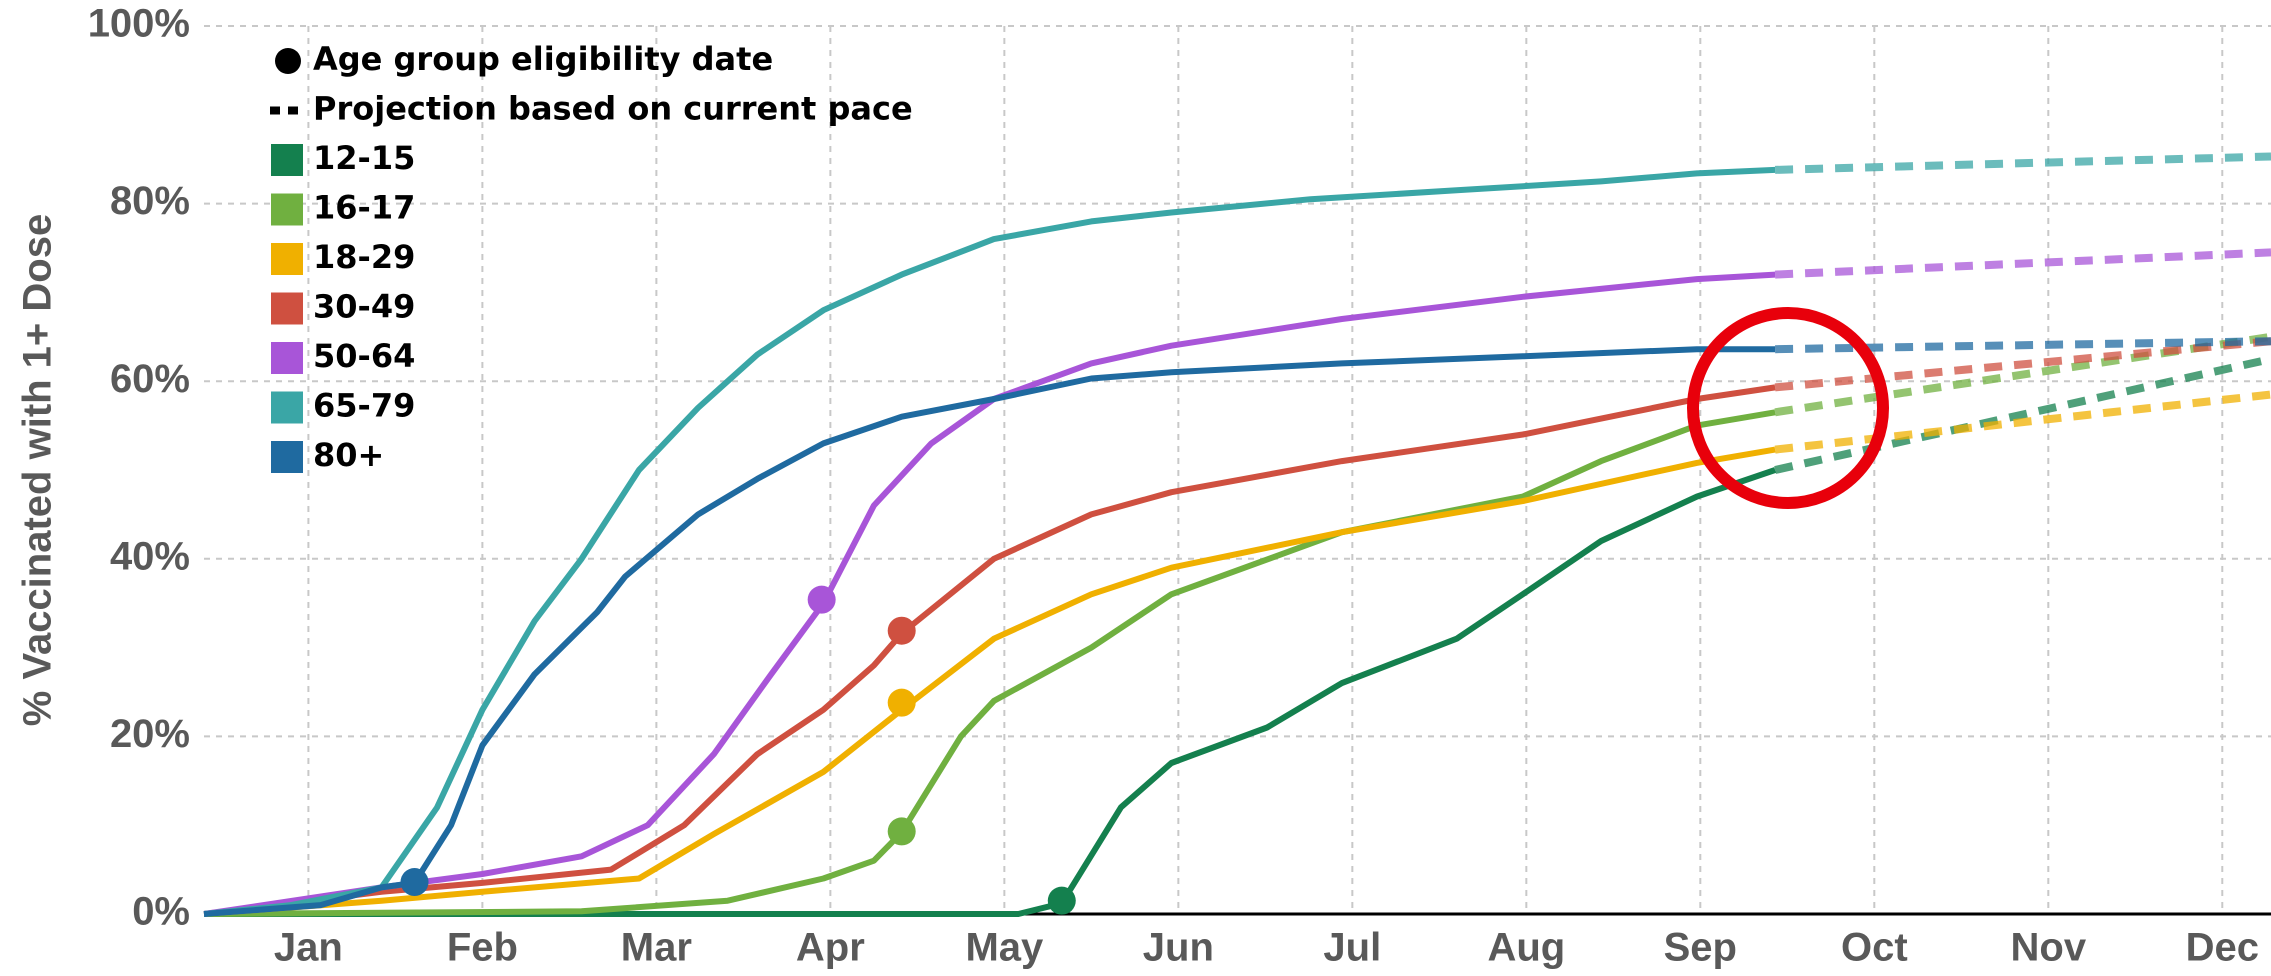 The height and width of the screenshot is (976, 2271). I want to click on legend-marker, so click(288, 61).